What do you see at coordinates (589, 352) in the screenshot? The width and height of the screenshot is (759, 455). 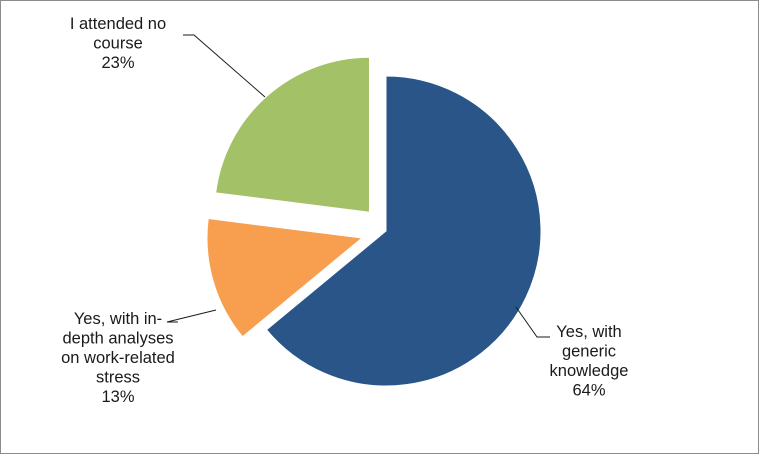 I see `slice-label-line: generic` at bounding box center [589, 352].